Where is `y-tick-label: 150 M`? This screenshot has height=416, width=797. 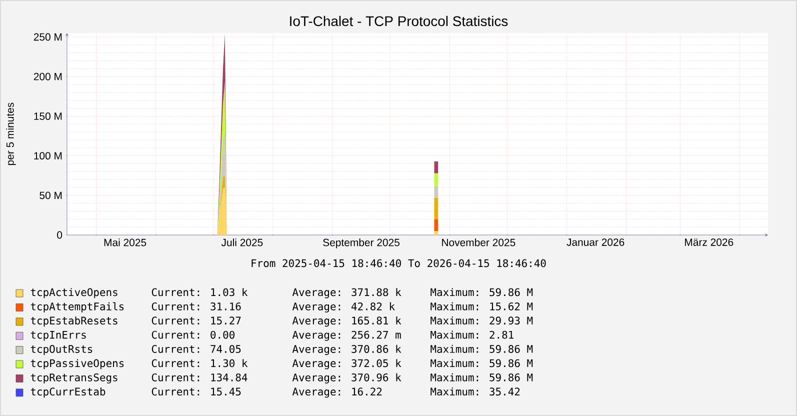
y-tick-label: 150 M is located at coordinates (48, 116).